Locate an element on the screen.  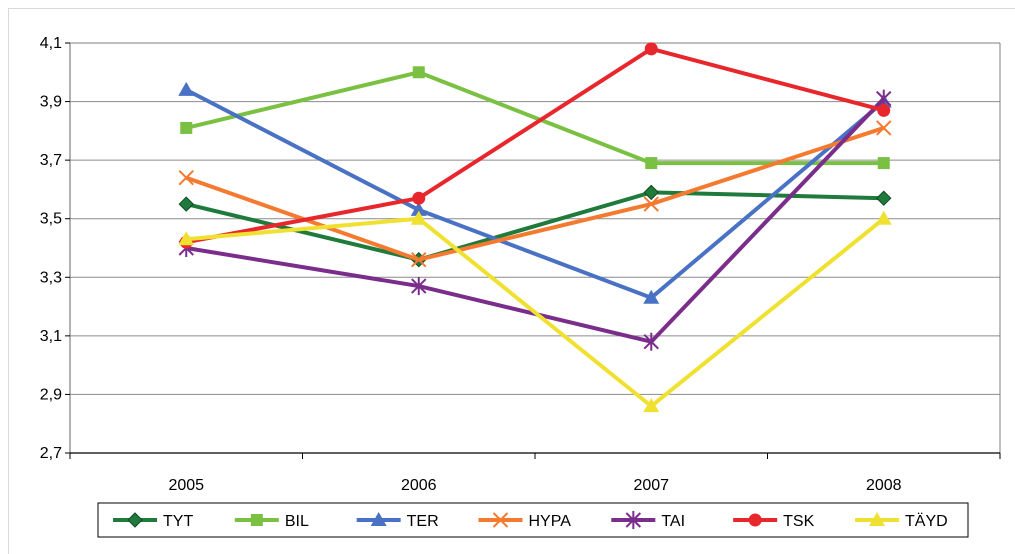
series-bil is located at coordinates (535, 118).